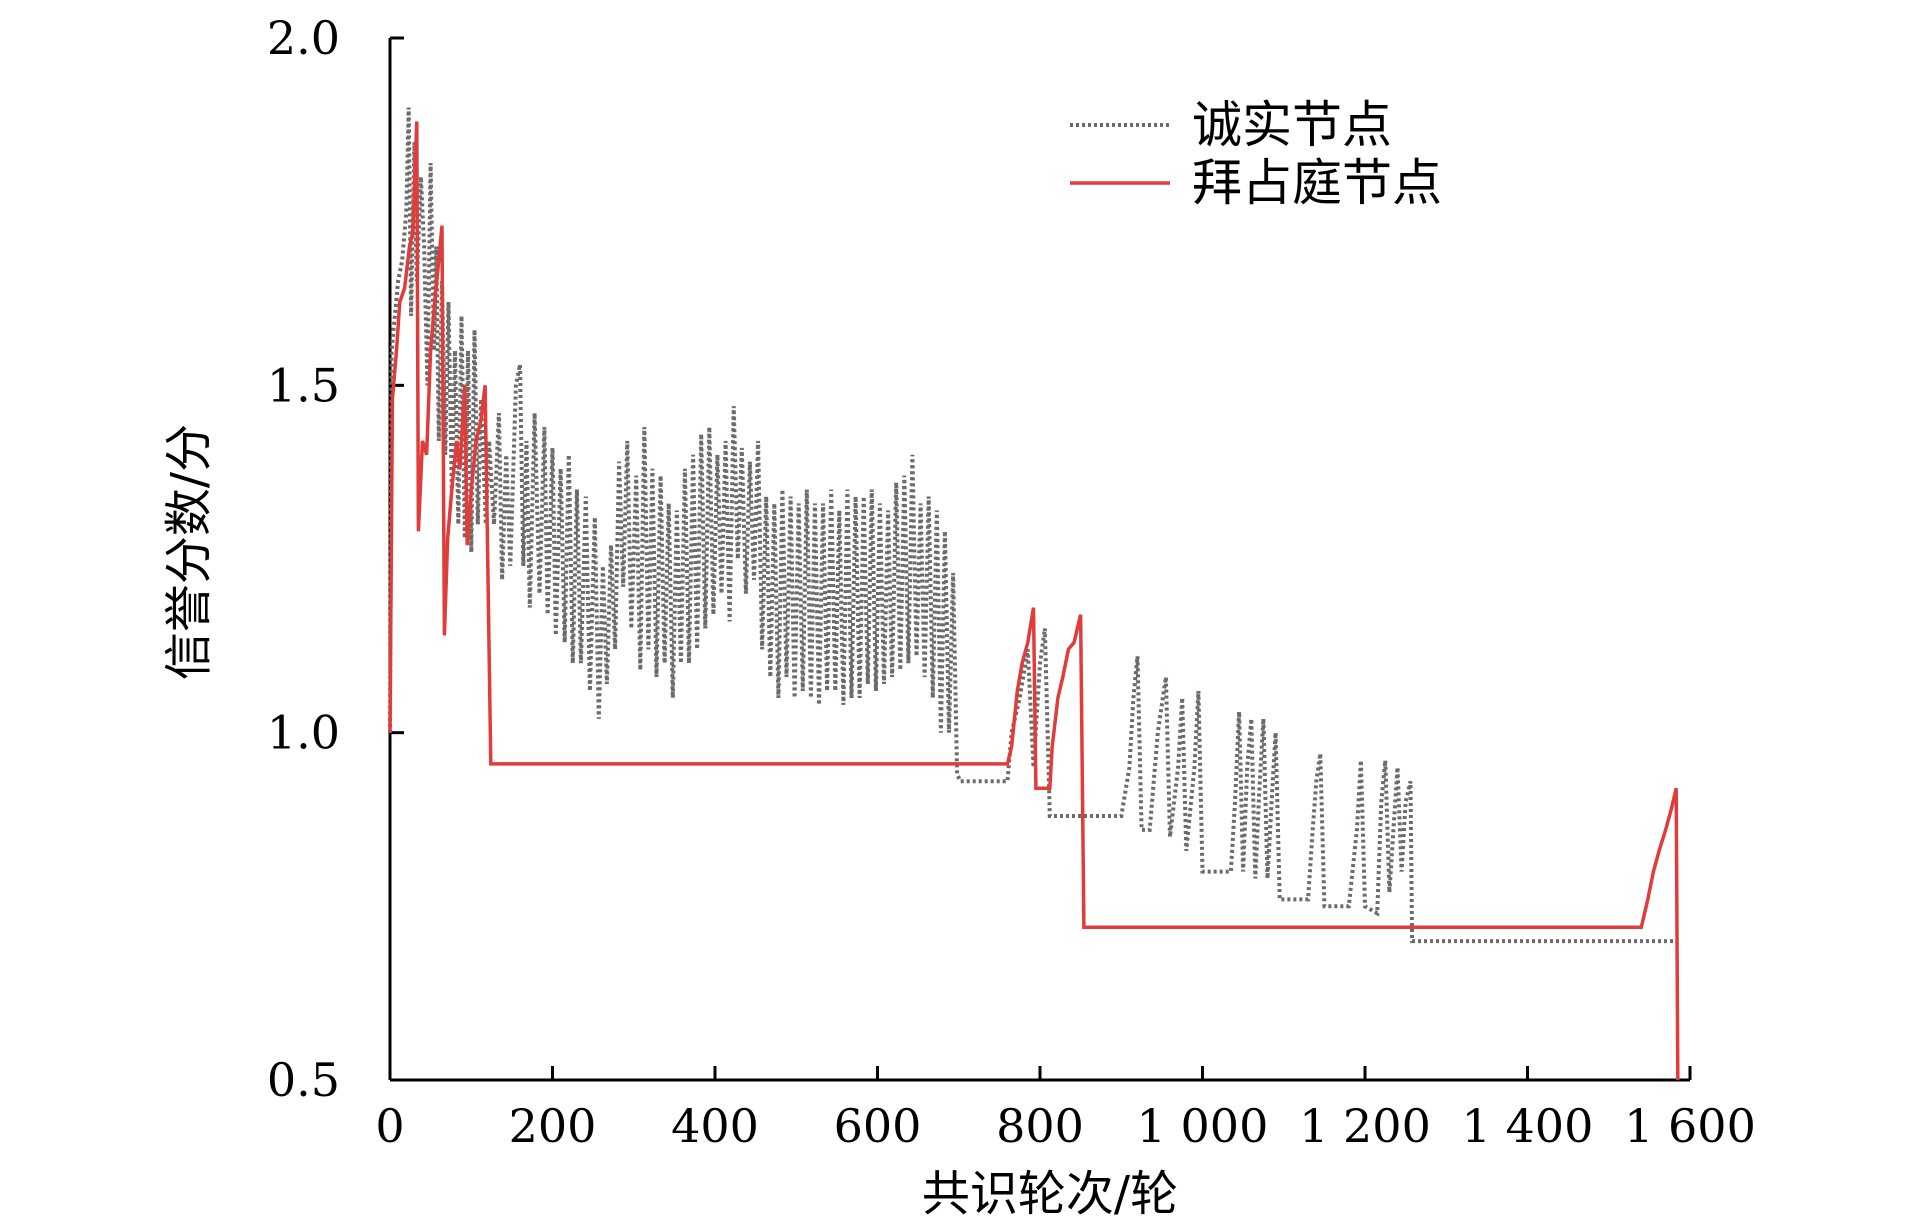 The width and height of the screenshot is (1913, 1228). Describe the element at coordinates (1690, 1126) in the screenshot. I see `x-tick-label: 1 600` at that location.